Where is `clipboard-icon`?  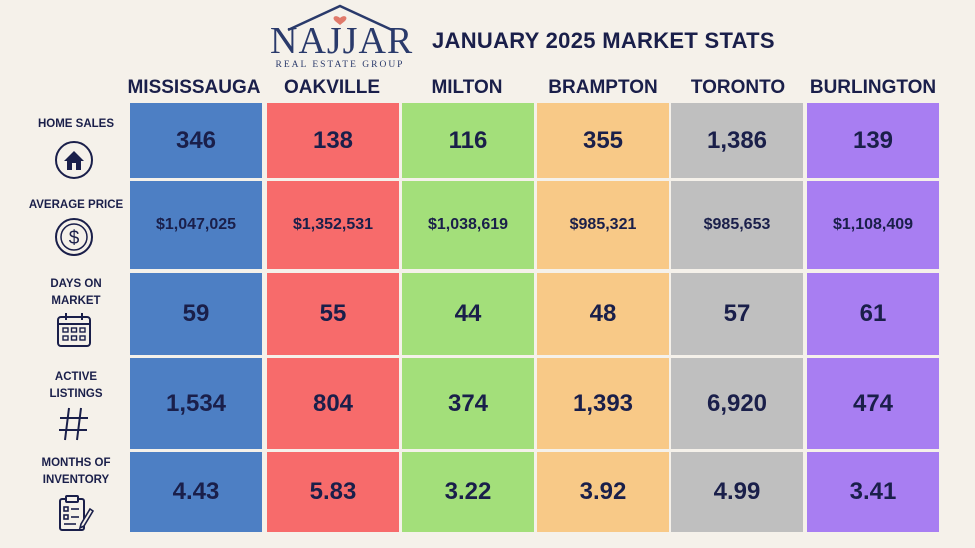
clipboard-icon is located at coordinates (74, 513).